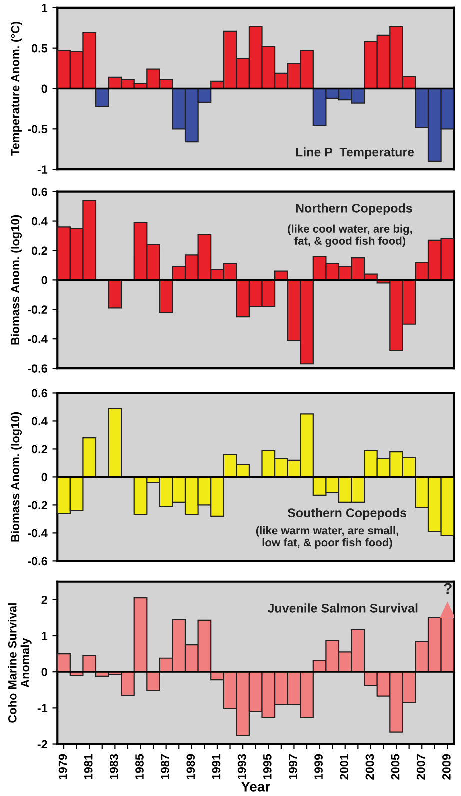  Describe the element at coordinates (40, 48) in the screenshot. I see `y-tick-label: 0.5` at that location.